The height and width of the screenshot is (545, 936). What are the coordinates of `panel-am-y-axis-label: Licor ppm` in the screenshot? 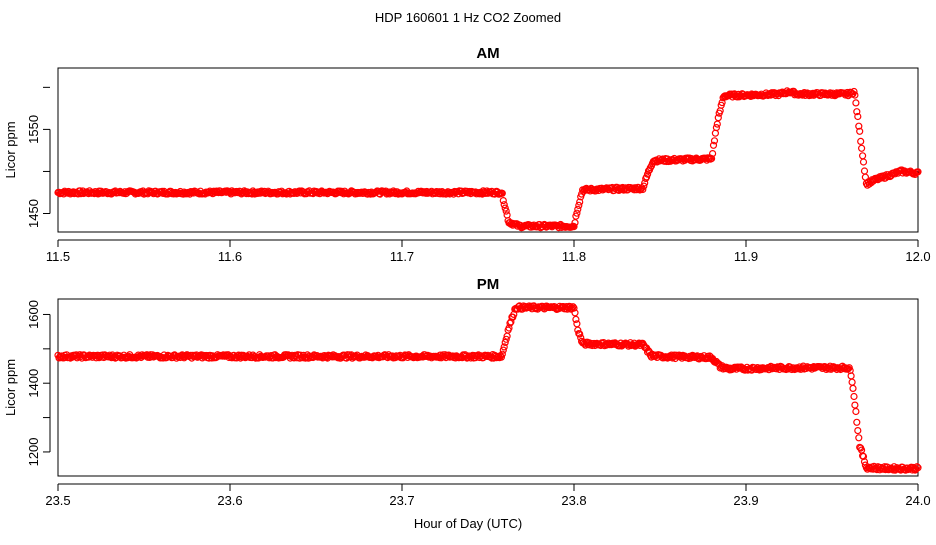 It's located at (10, 149).